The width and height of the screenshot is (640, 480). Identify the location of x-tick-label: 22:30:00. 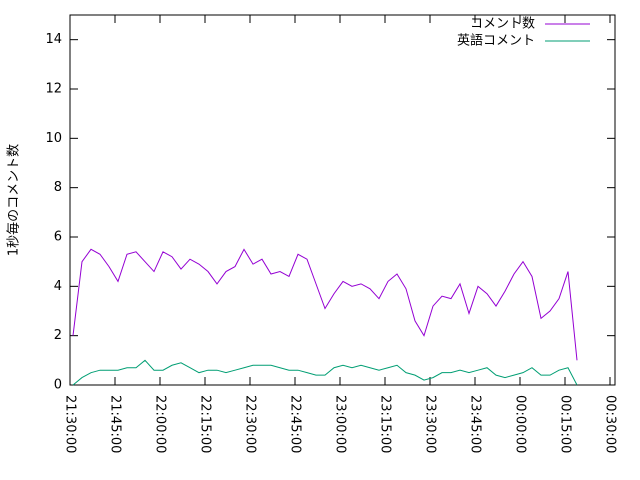
(250, 424).